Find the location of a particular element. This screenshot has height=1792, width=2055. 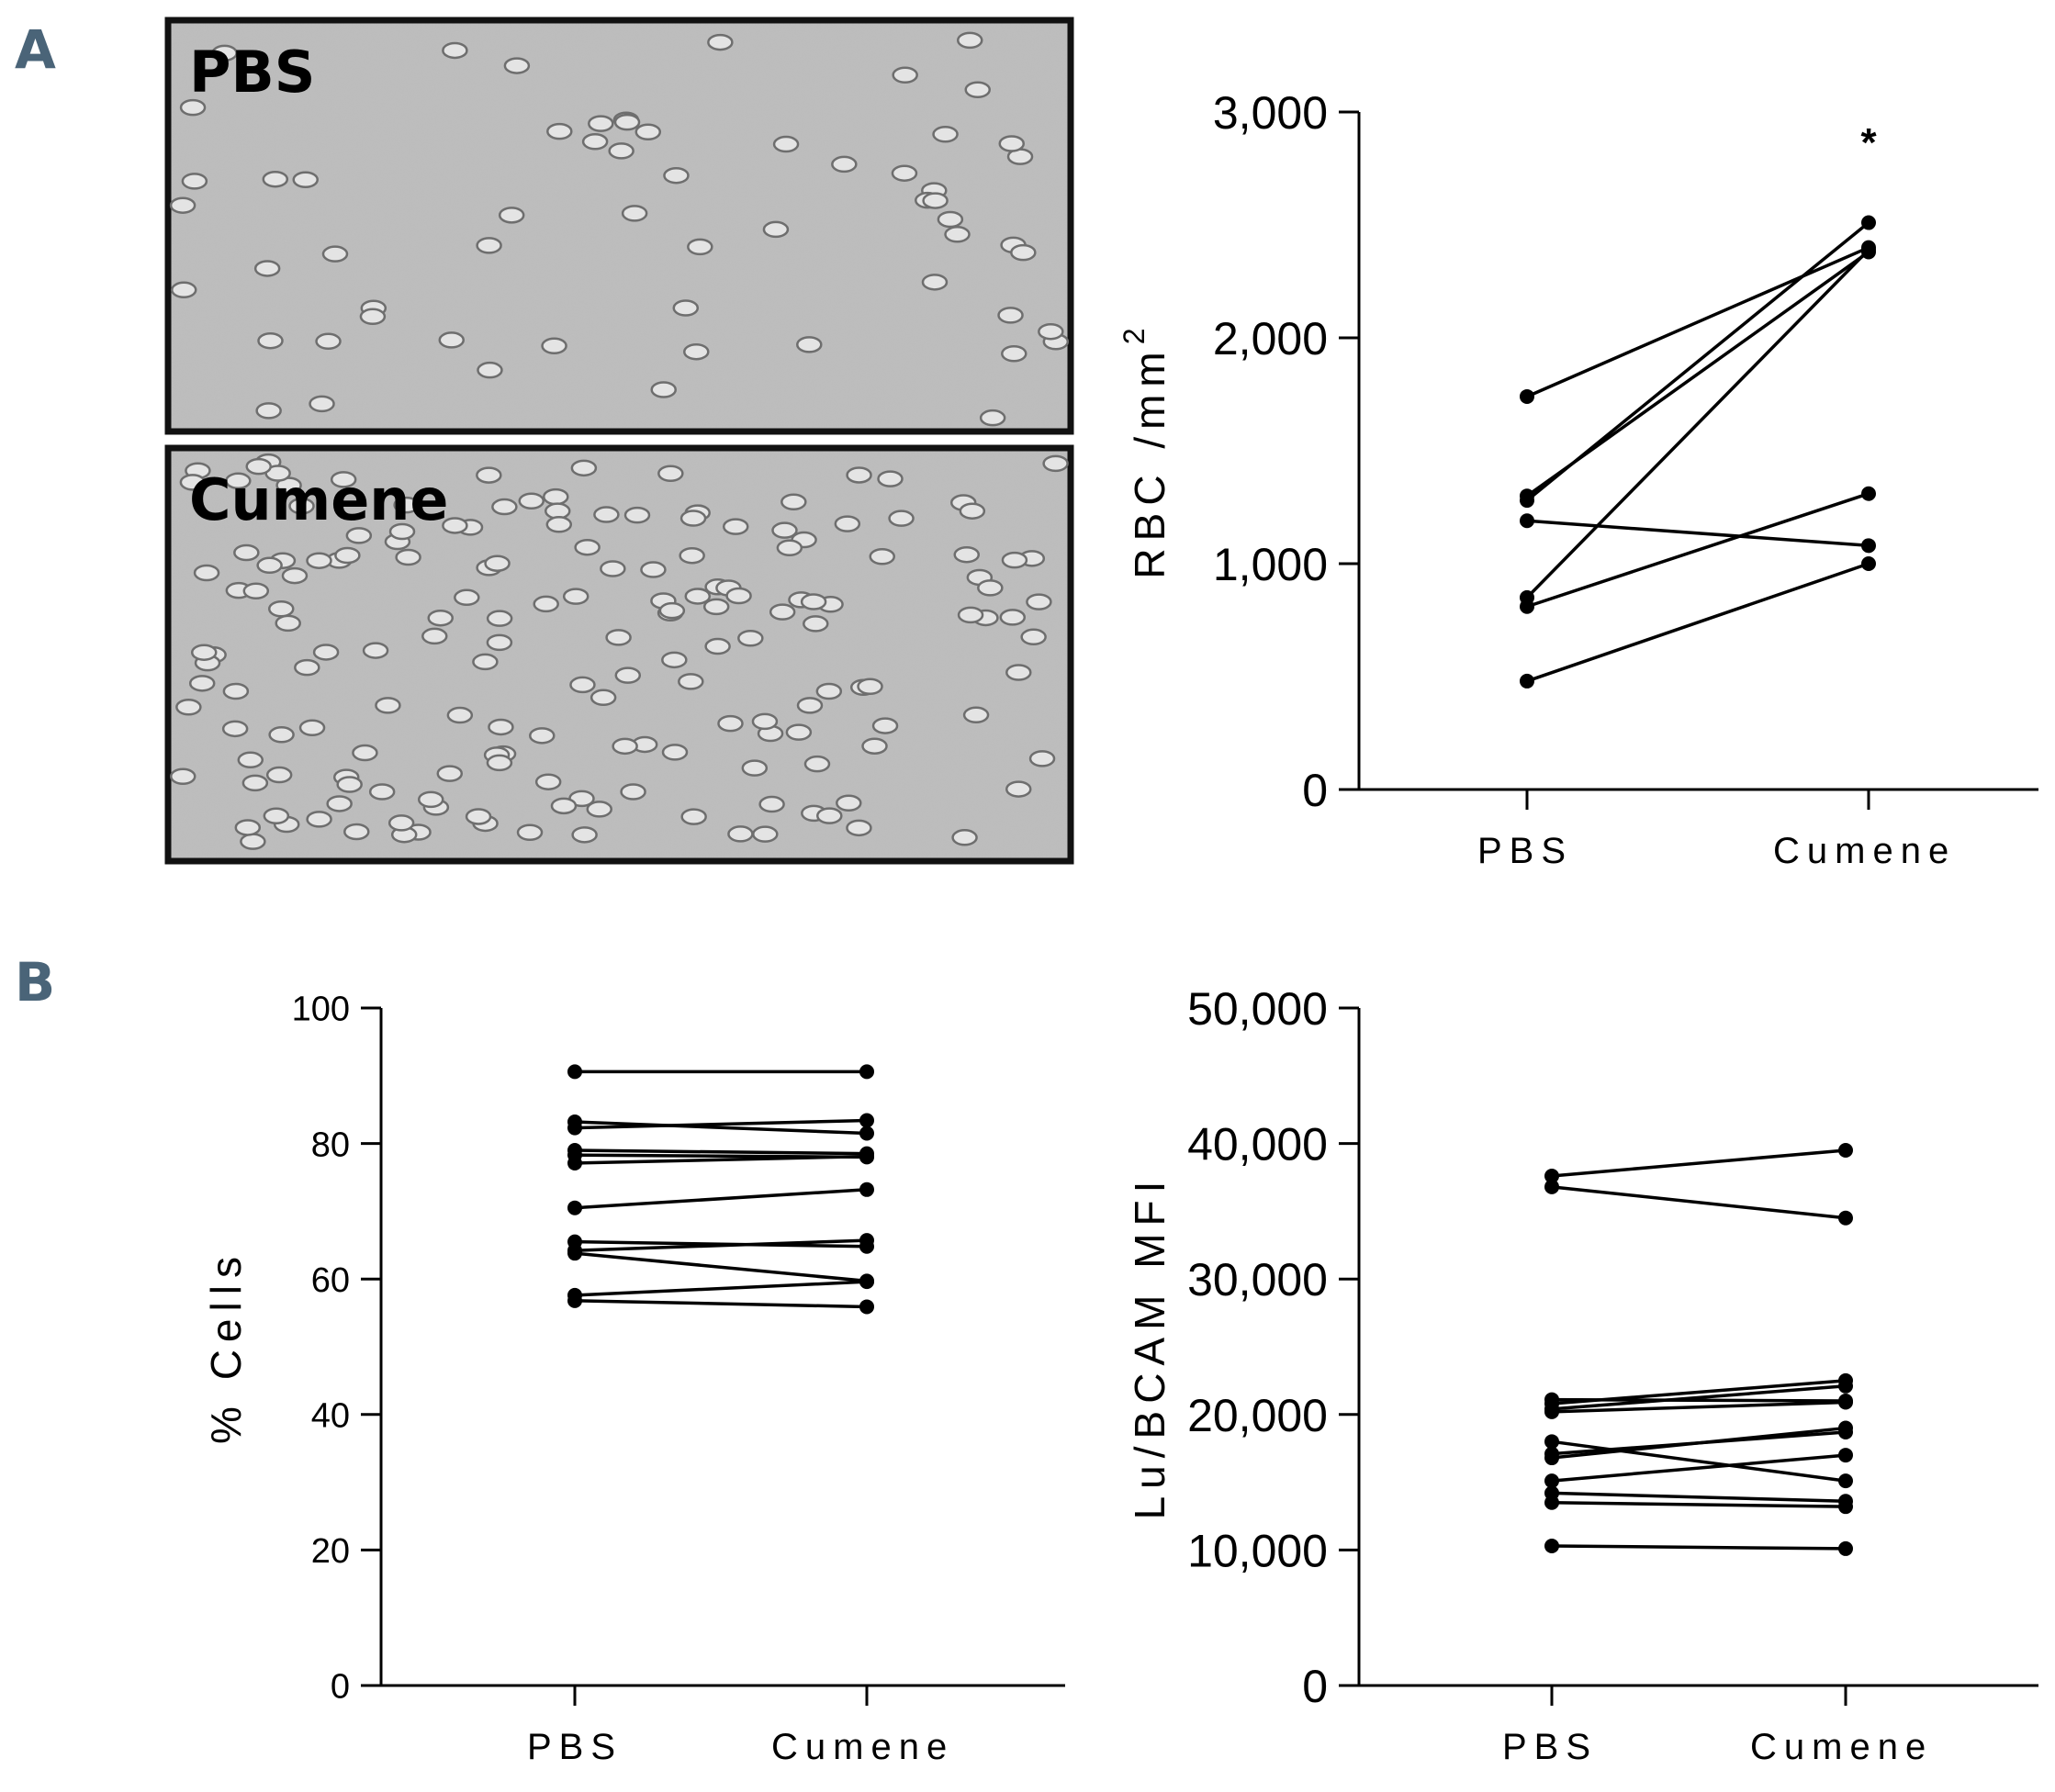

micrograph-pbs: PBS is located at coordinates (619, 226).